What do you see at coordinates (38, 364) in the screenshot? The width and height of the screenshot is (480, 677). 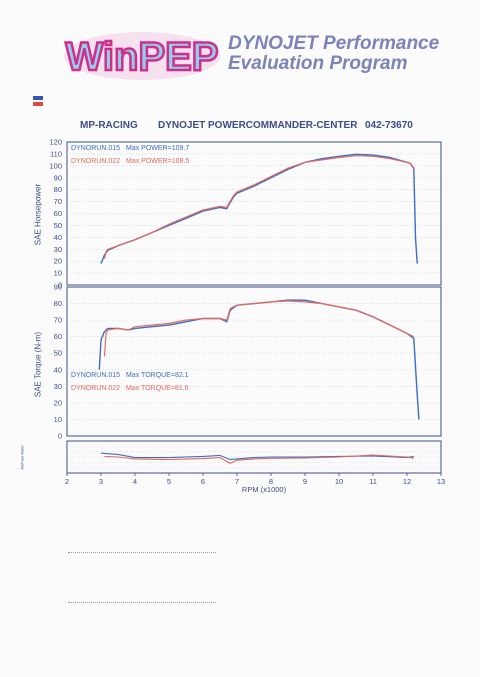 I see `torque-axis-title: SAE Torque (N-m)` at bounding box center [38, 364].